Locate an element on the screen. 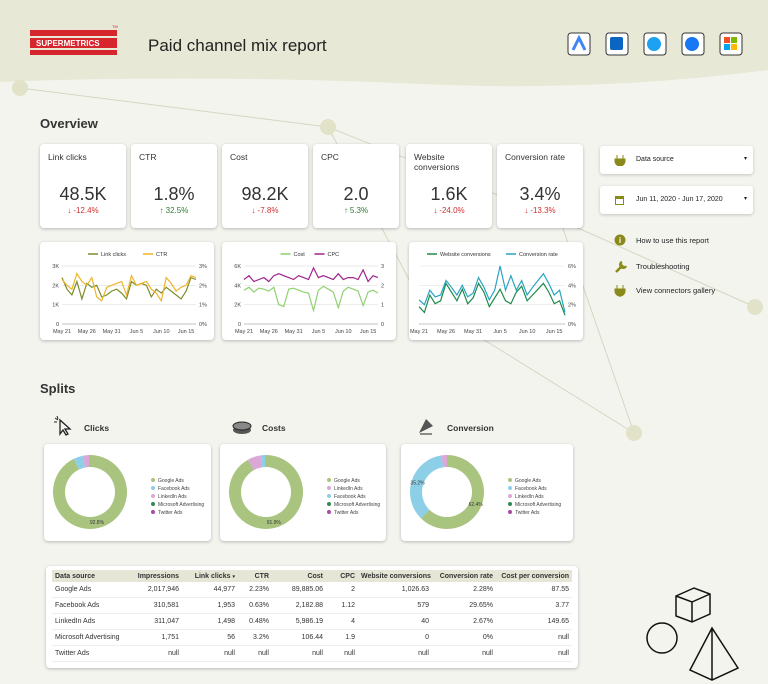 This screenshot has width=768, height=684. y2-tick-label: 0 is located at coordinates (382, 325).